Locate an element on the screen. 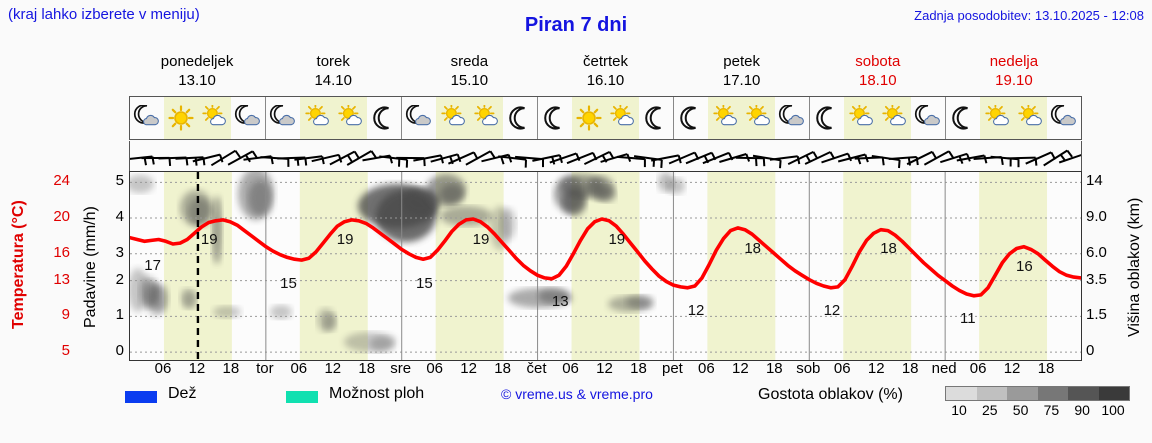  day-header-3: četrtek 16.10 is located at coordinates (605, 72).